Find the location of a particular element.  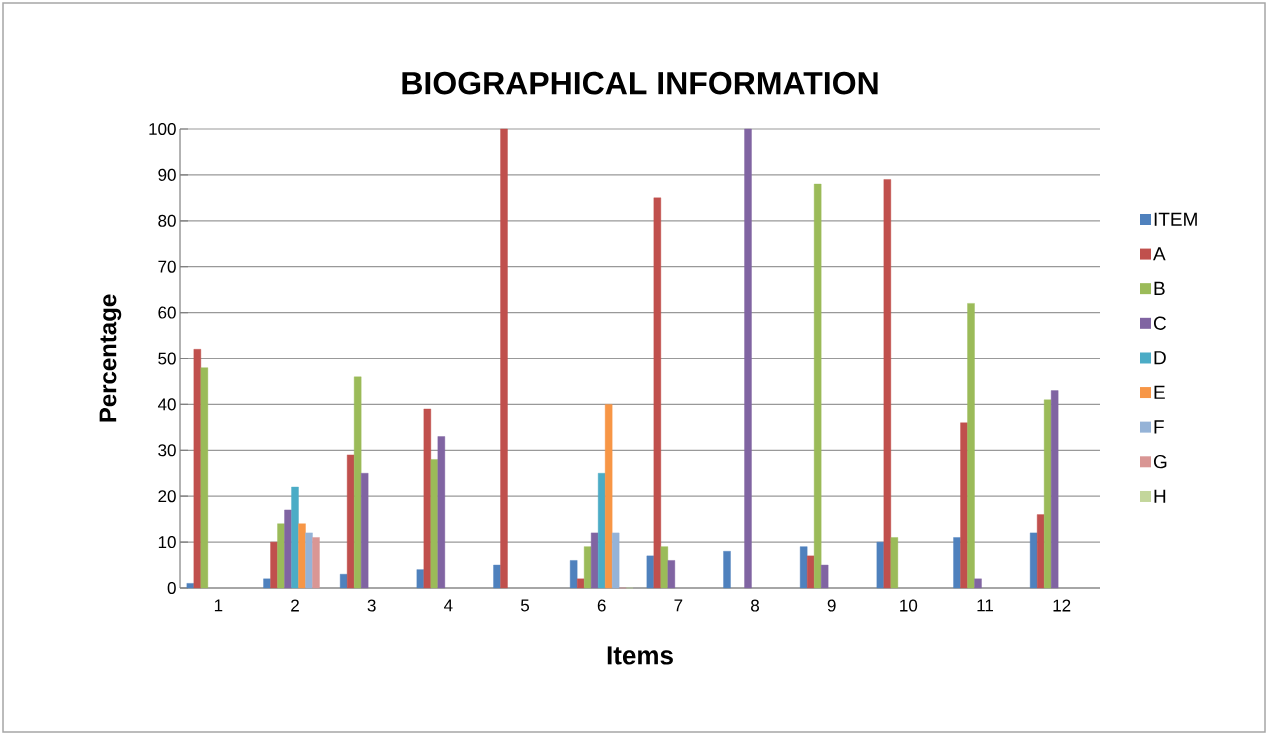

y-tick-label: 20 is located at coordinates (167, 496).